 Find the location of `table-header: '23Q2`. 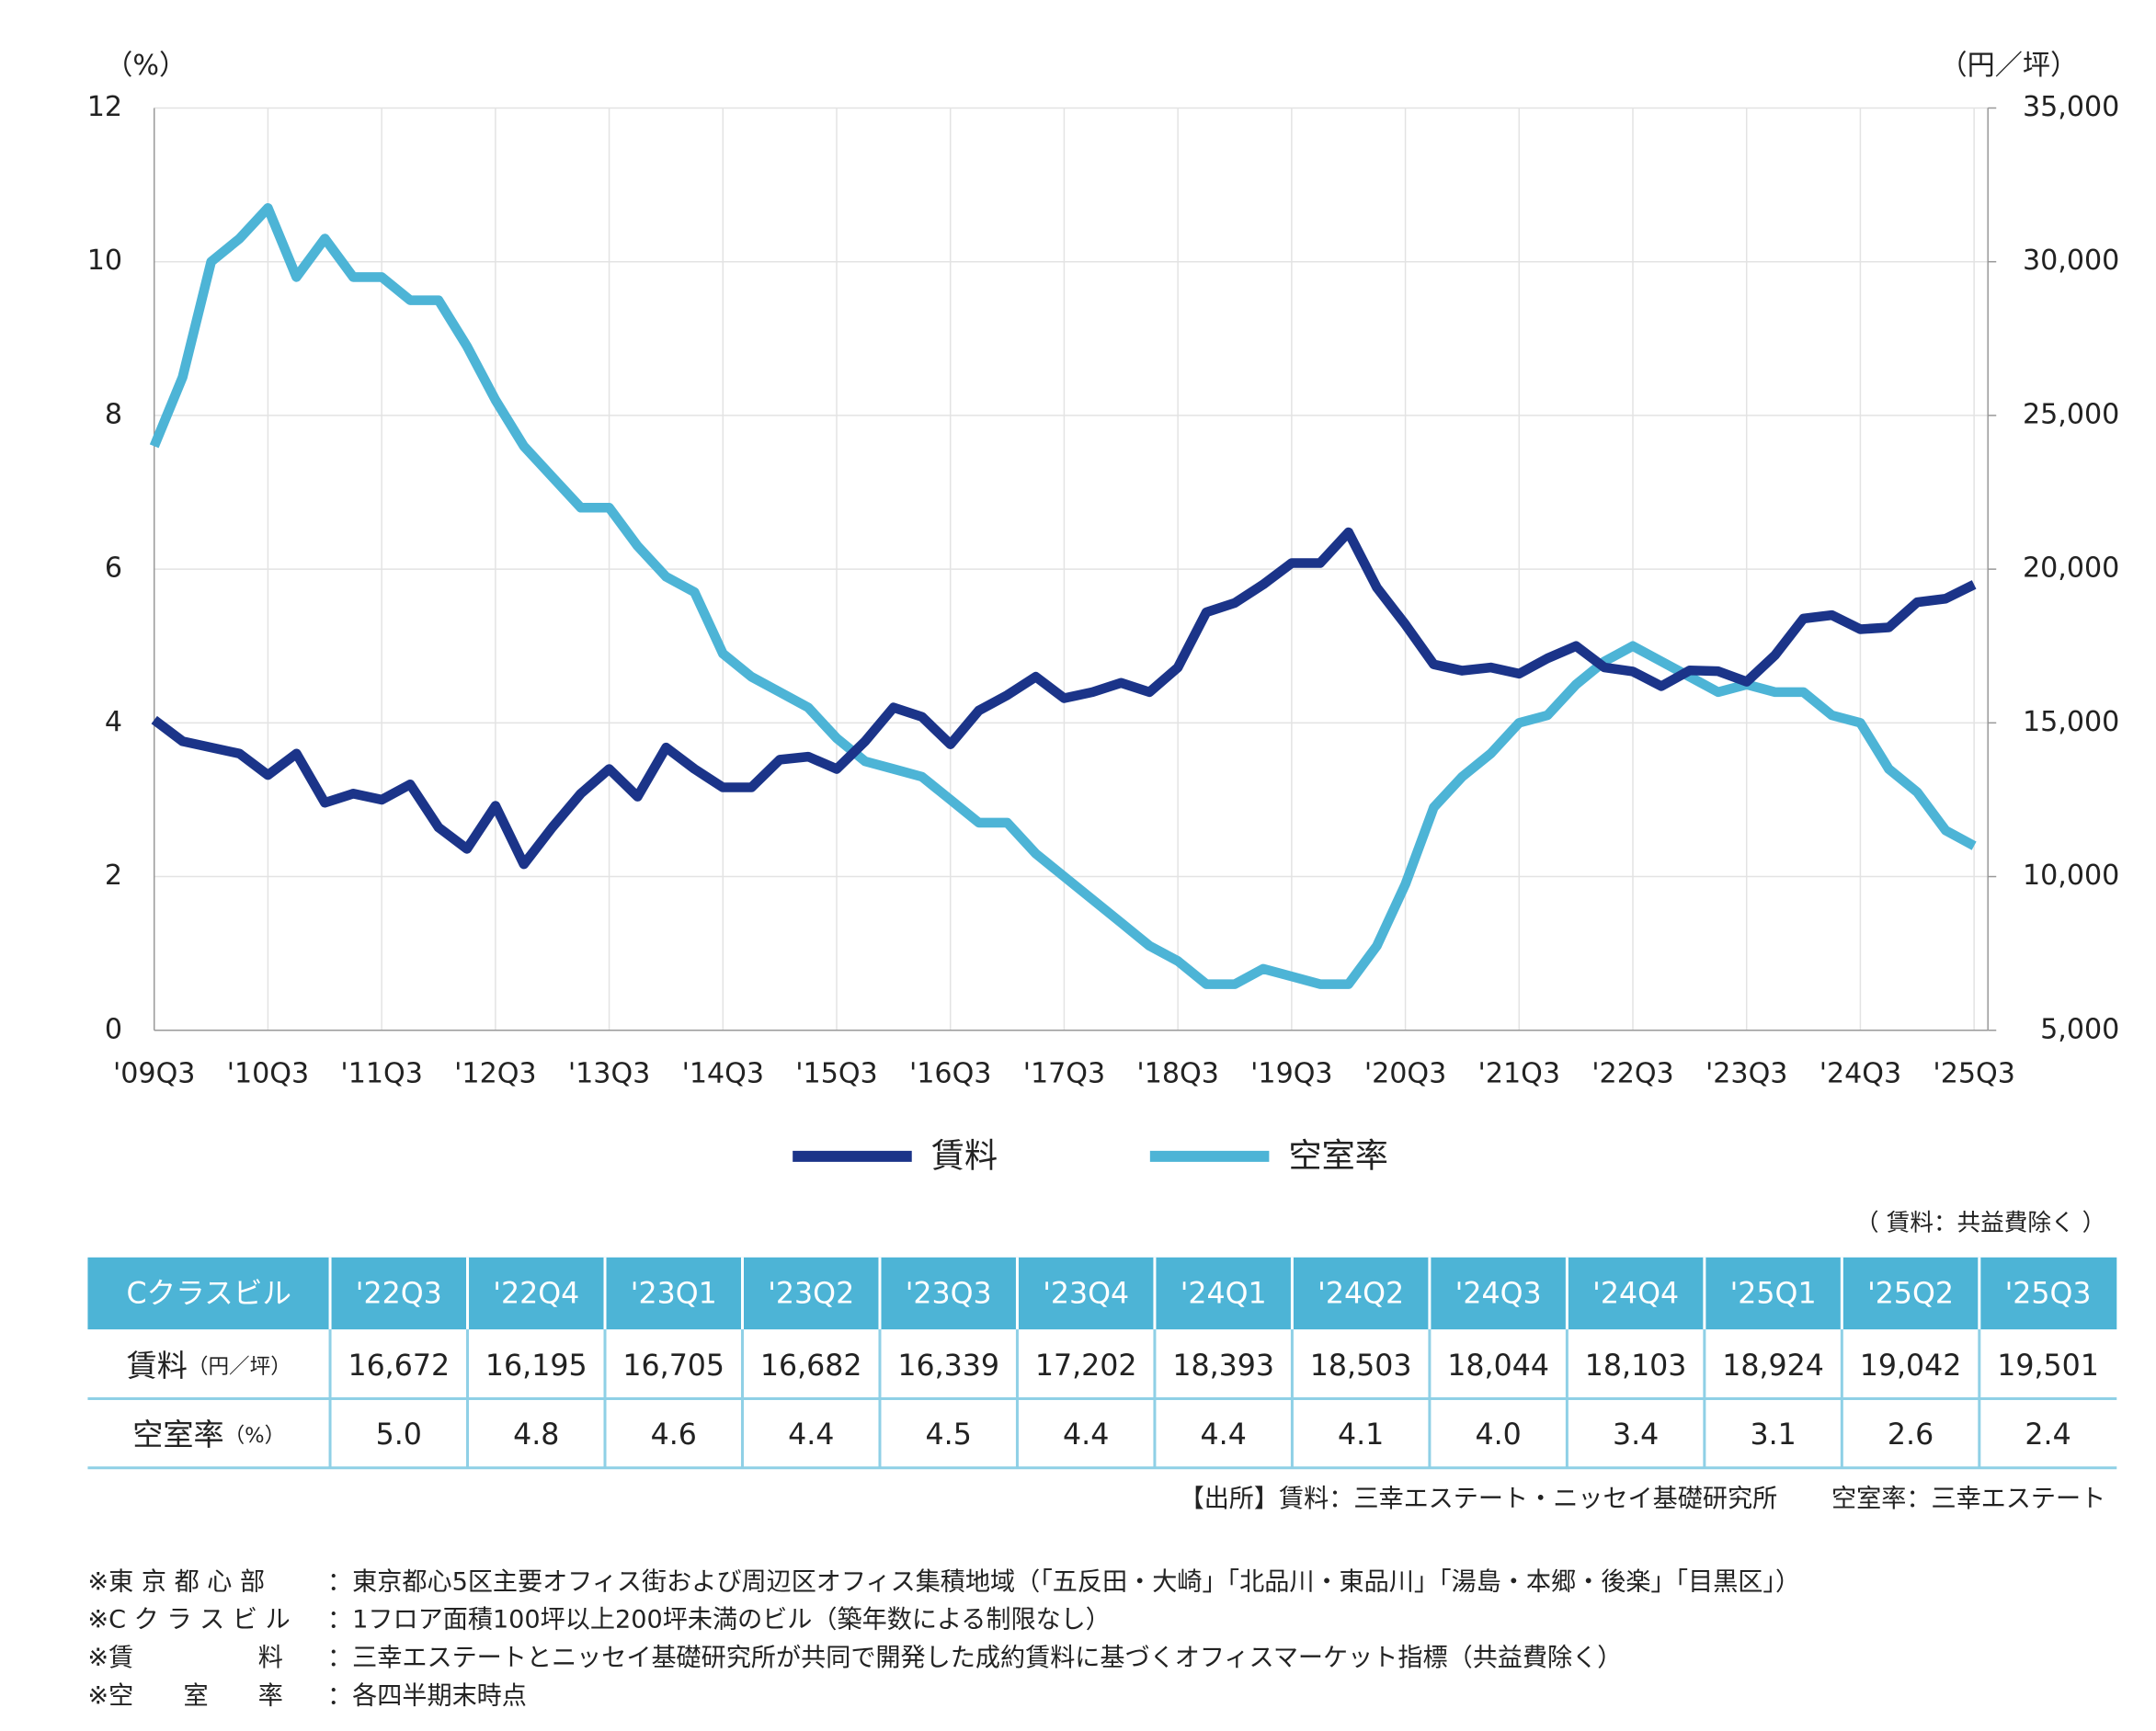

table-header: '23Q2 is located at coordinates (811, 1293).